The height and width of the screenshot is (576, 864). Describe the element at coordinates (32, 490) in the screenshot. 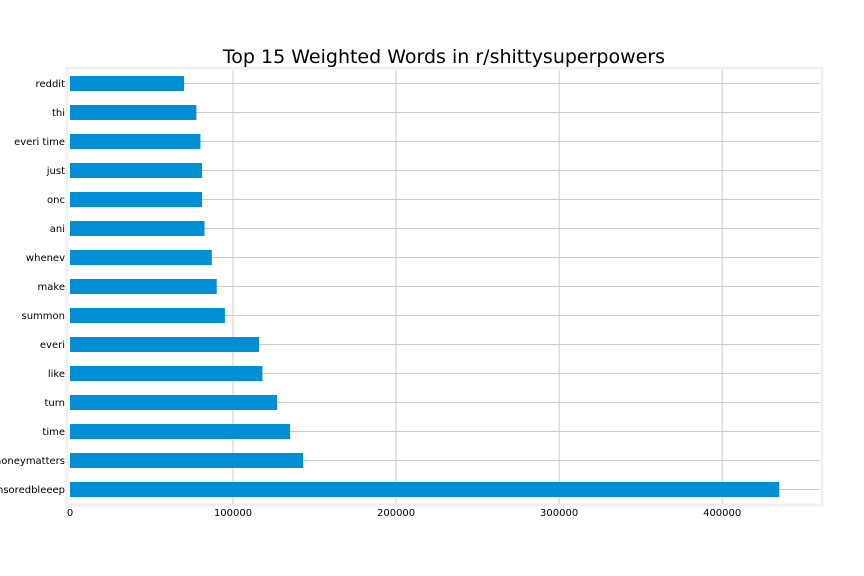

I see `y-tick-label: censoredbleeep` at that location.